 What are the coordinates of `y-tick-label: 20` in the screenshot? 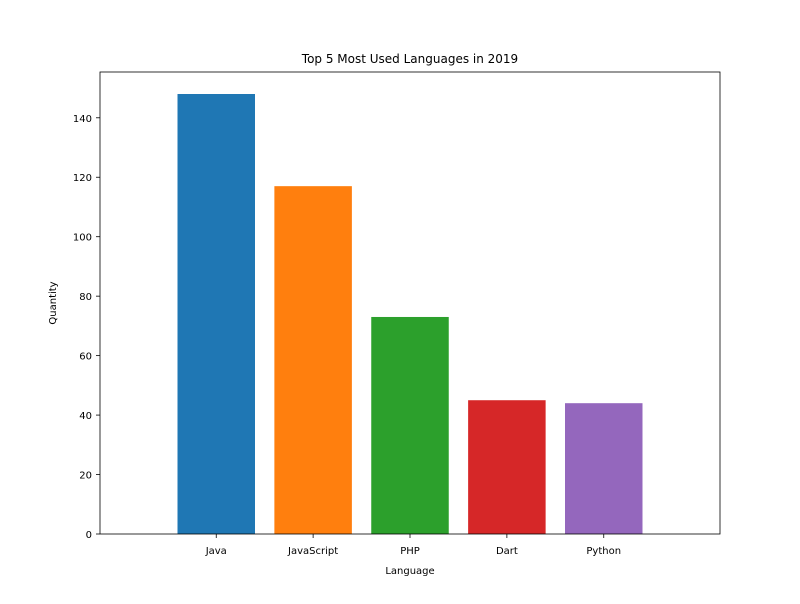 It's located at (85, 476).